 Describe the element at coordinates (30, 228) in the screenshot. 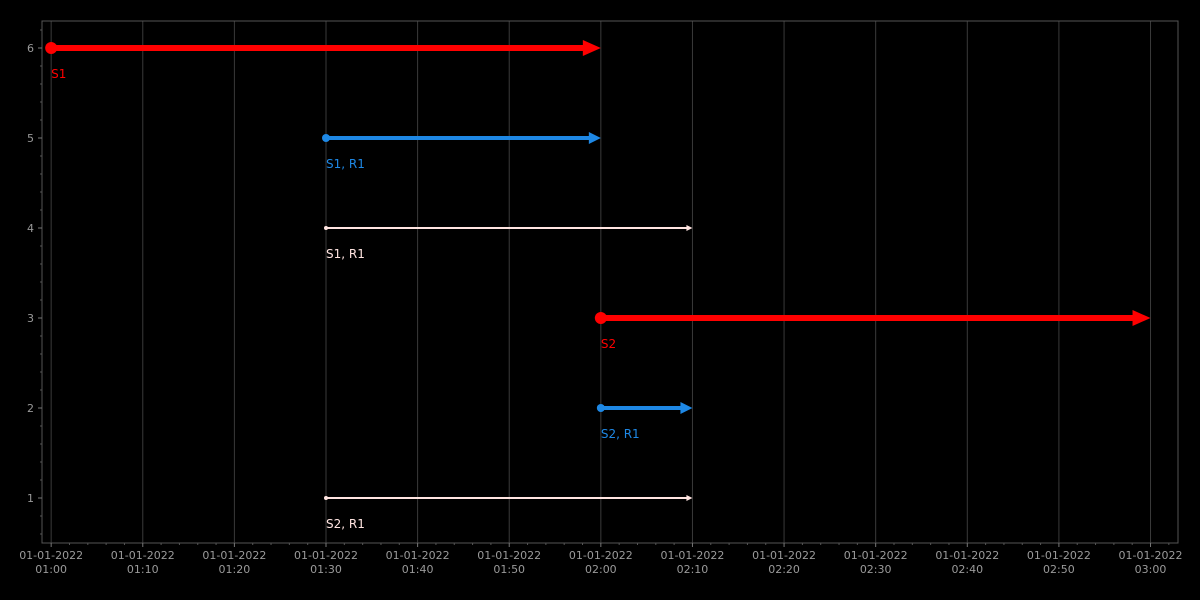

I see `y-tick-label: 4` at that location.